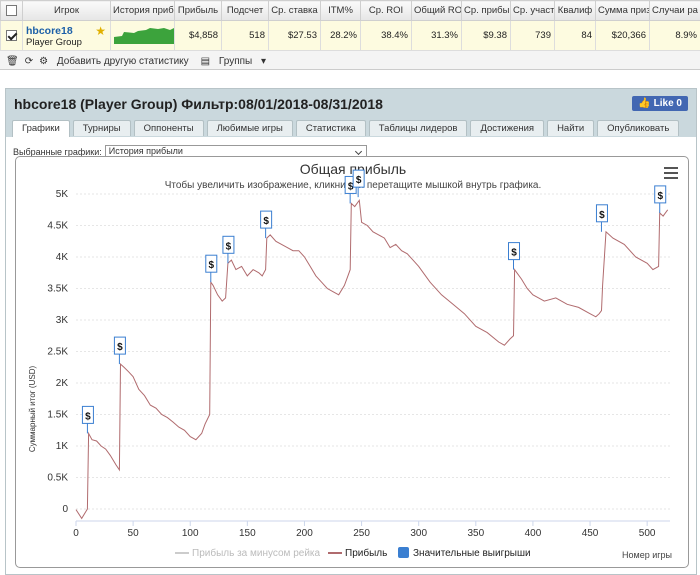  I want to click on col-header-avg-stake: Ср. ставка, so click(294, 10).